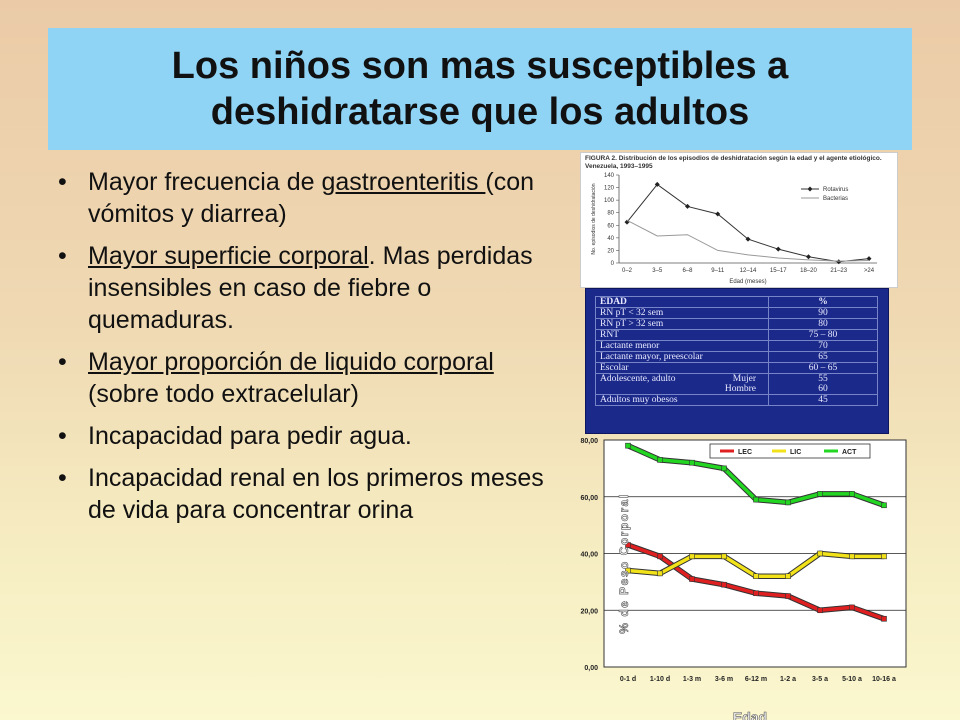  What do you see at coordinates (250, 436) in the screenshot?
I see `bullet-text: Incapacidad para pedir agua.` at bounding box center [250, 436].